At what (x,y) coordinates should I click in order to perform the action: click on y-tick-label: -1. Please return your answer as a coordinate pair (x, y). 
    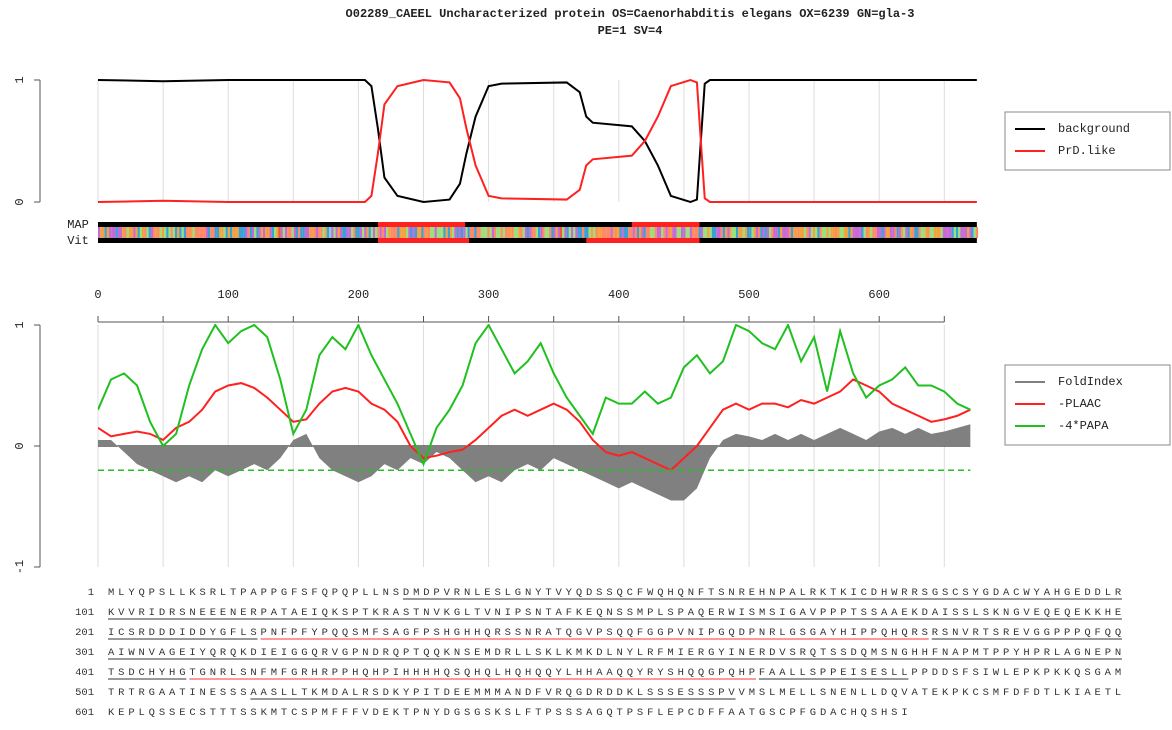
    Looking at the image, I should click on (20, 567).